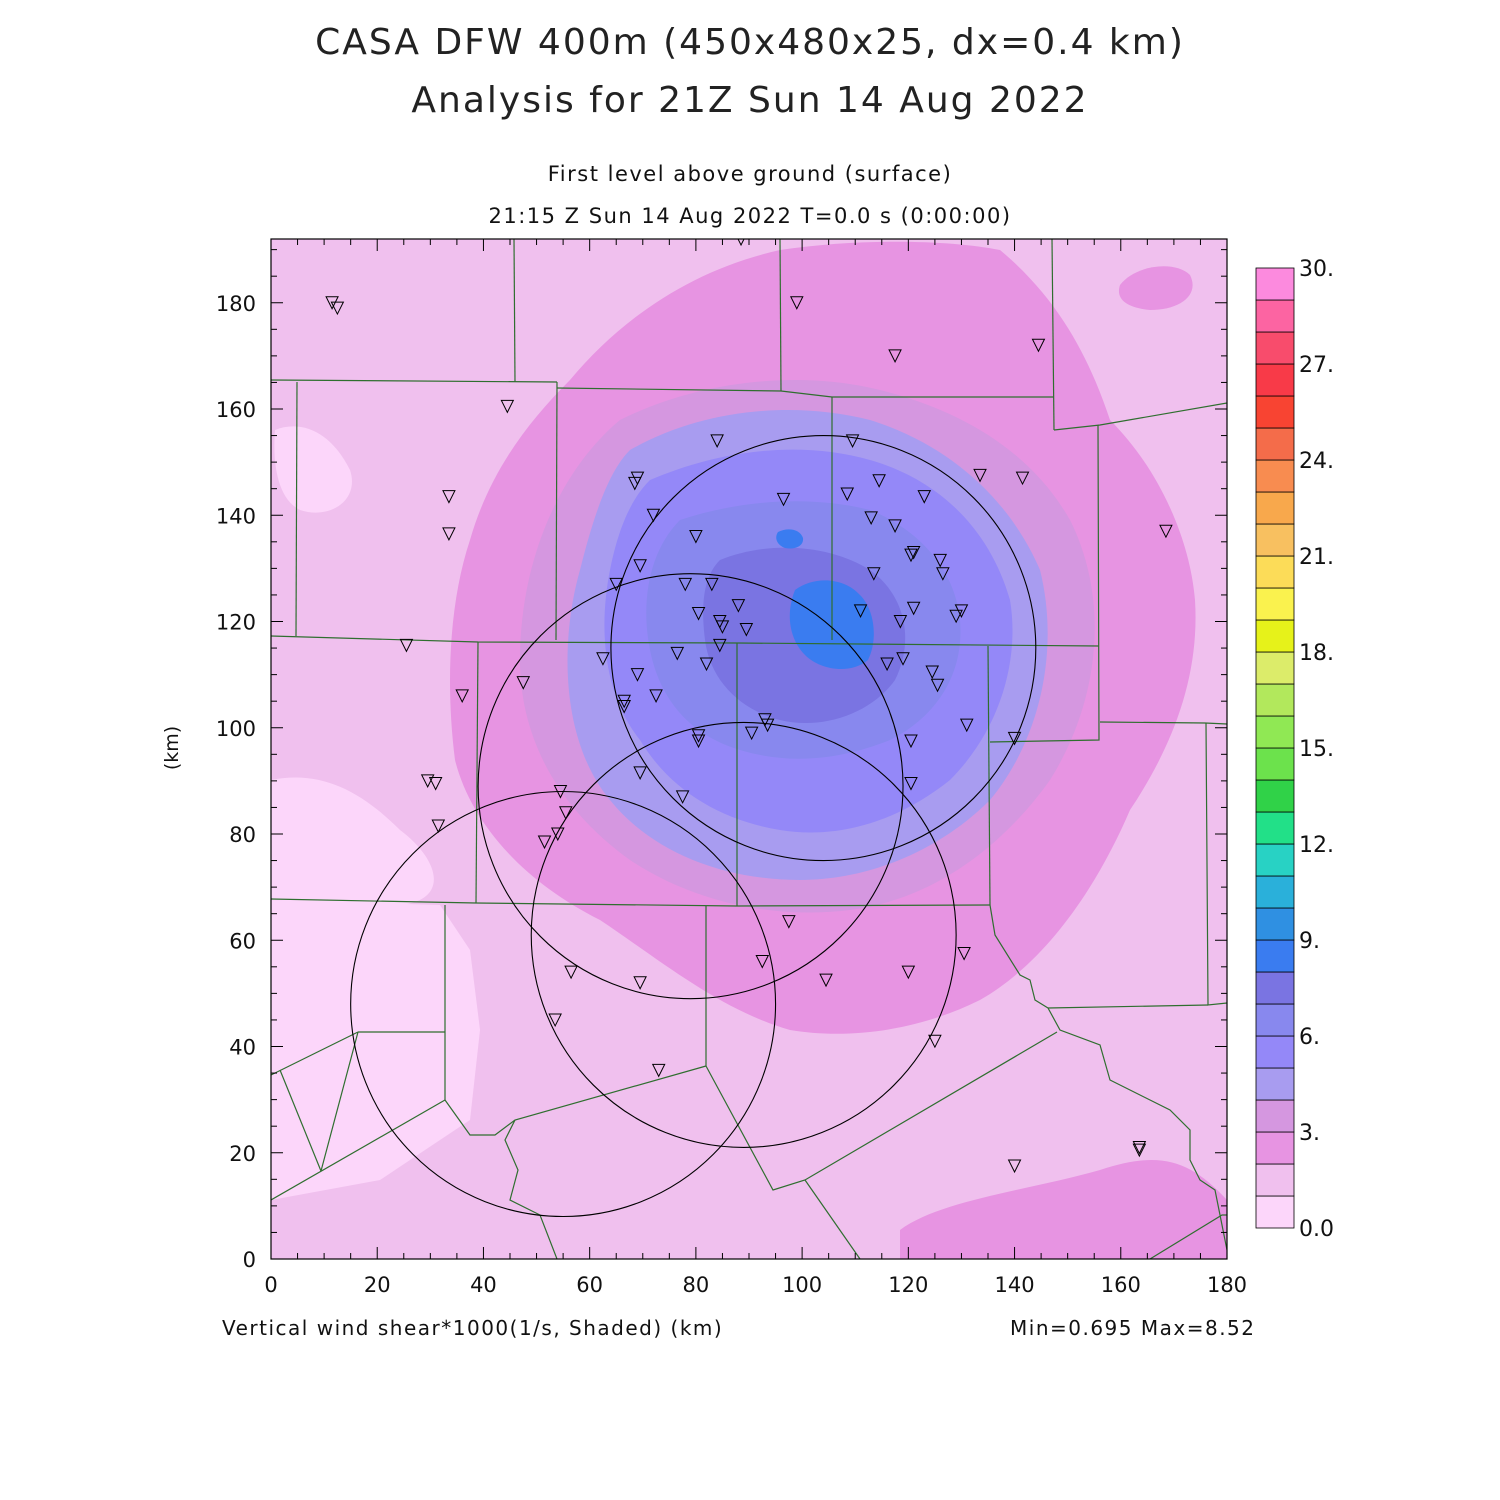  Describe the element at coordinates (172, 748) in the screenshot. I see `y-axis-label: (km)` at that location.